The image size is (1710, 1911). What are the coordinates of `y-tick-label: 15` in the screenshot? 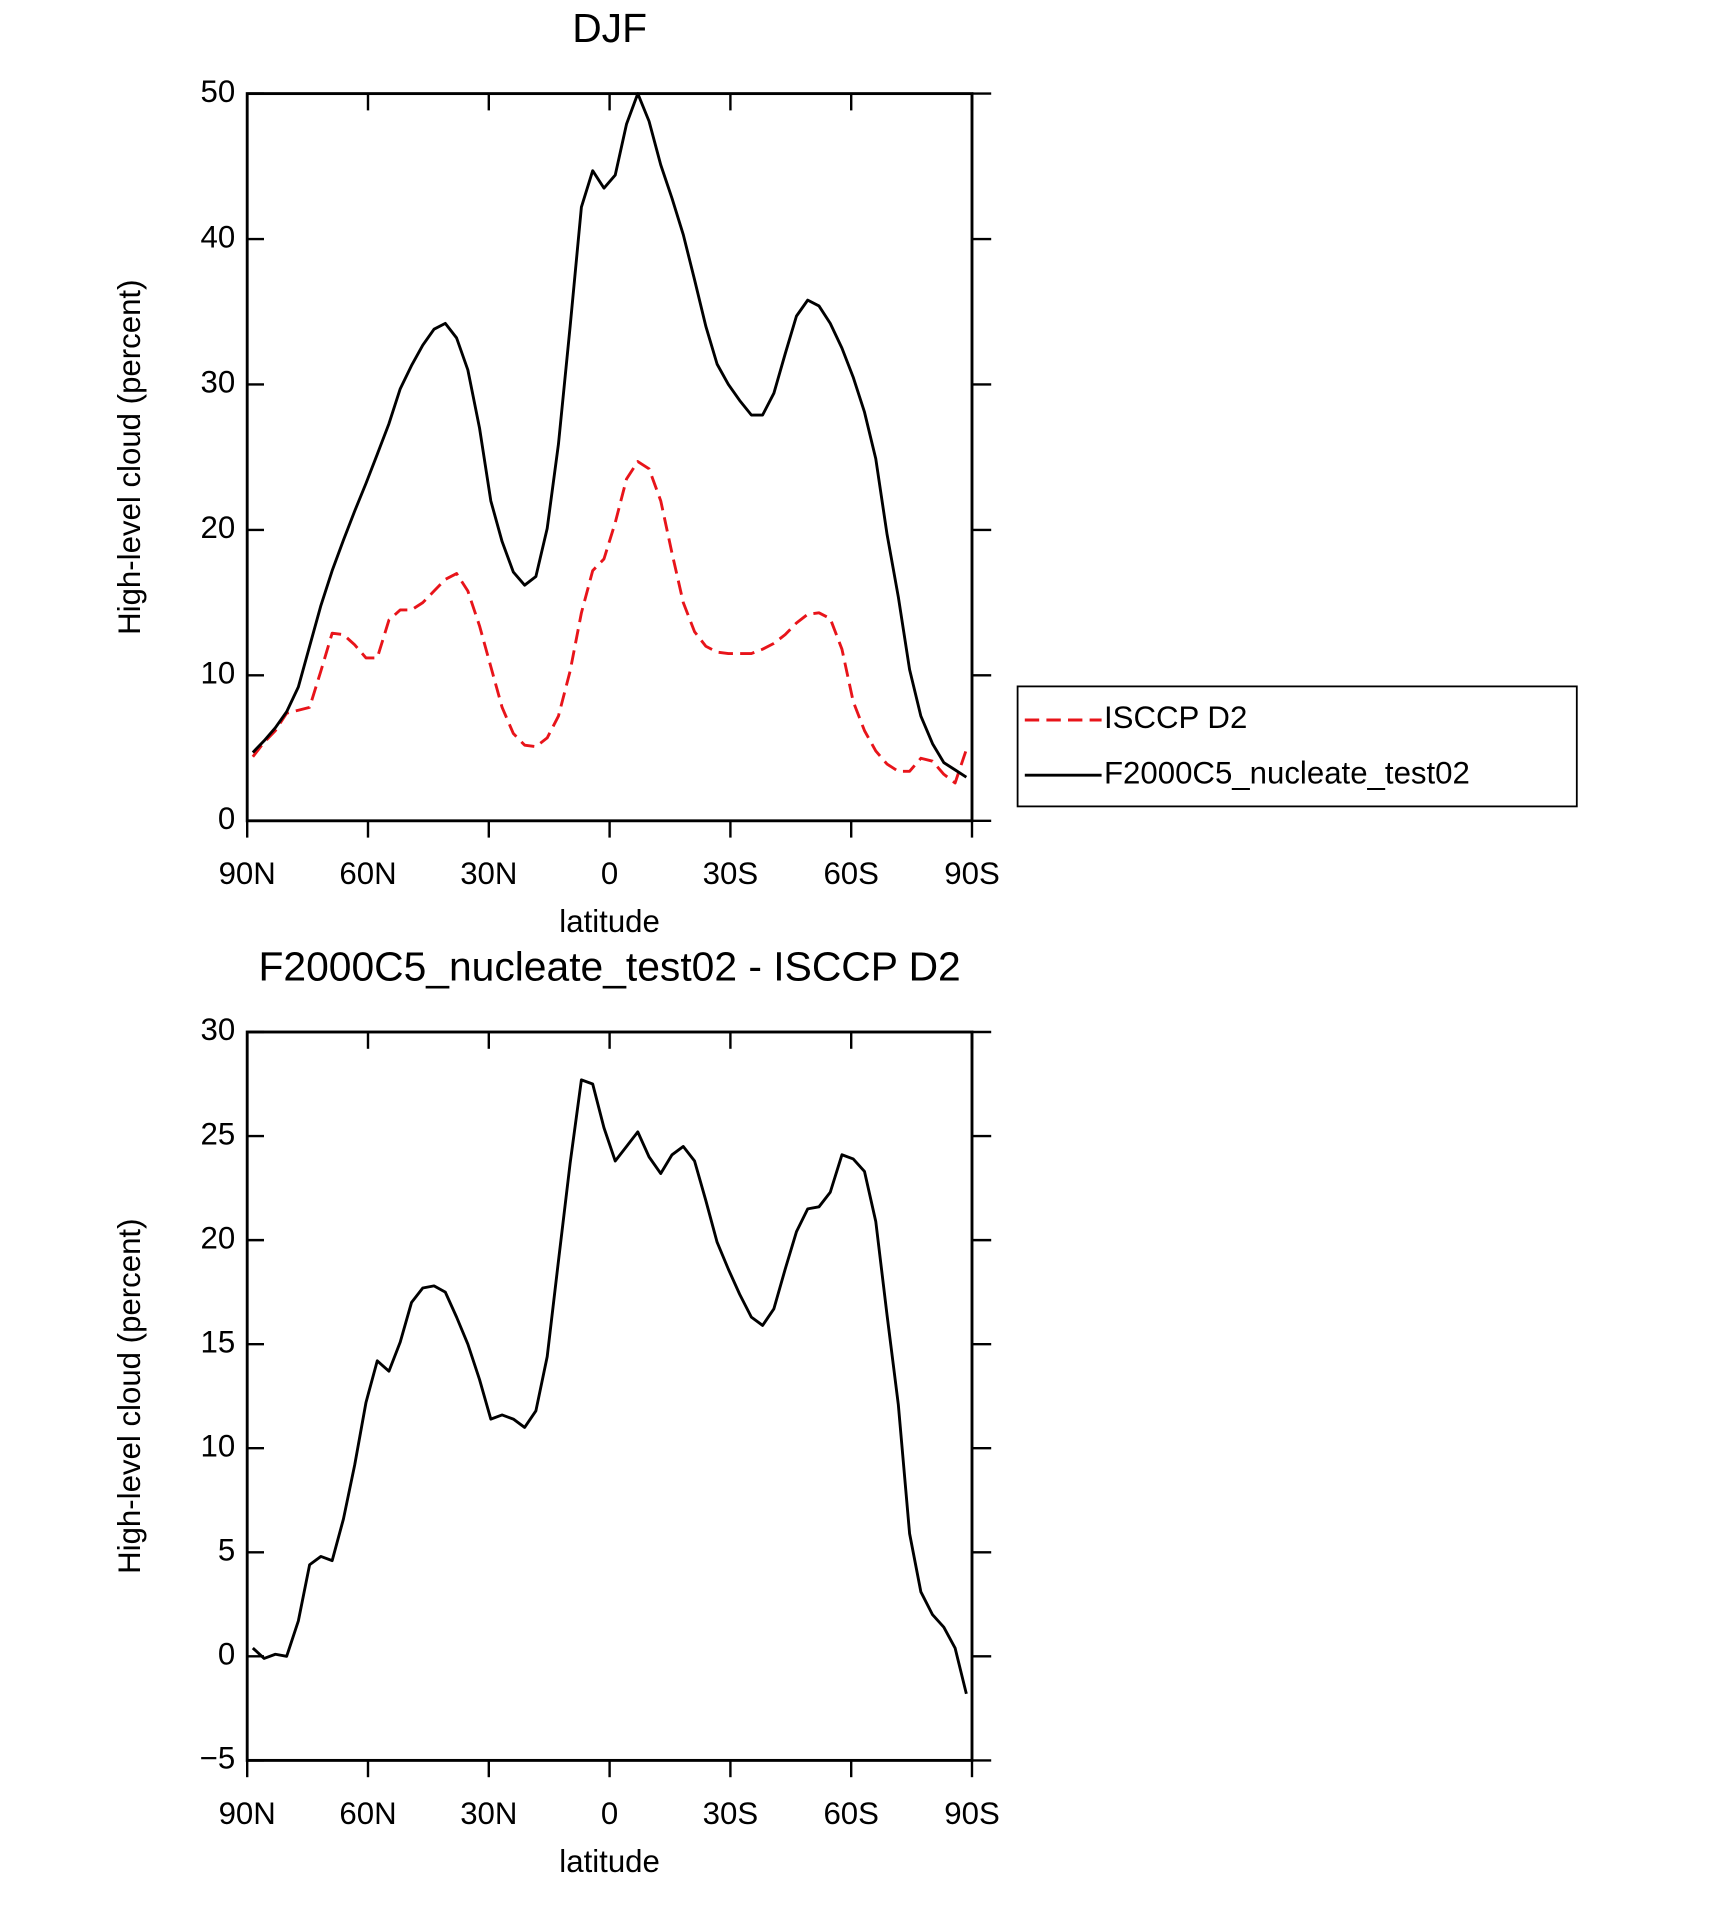 It's located at (217, 1341).